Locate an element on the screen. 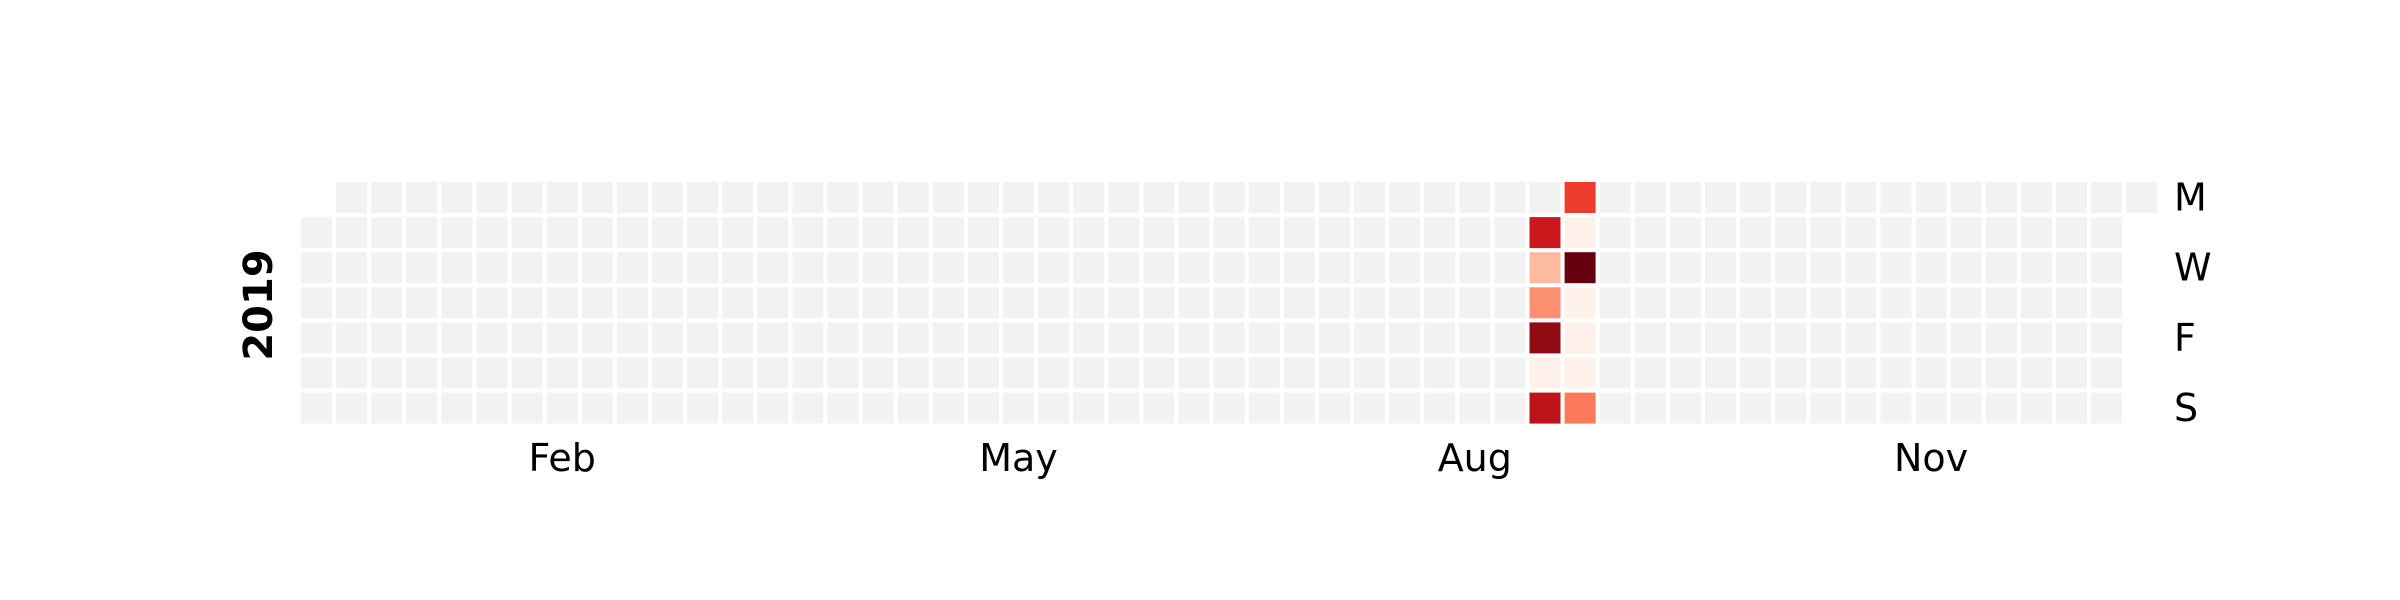 Image resolution: width=2400 pixels, height=600 pixels. month-labels: Feb May Aug Nov is located at coordinates (1249, 458).